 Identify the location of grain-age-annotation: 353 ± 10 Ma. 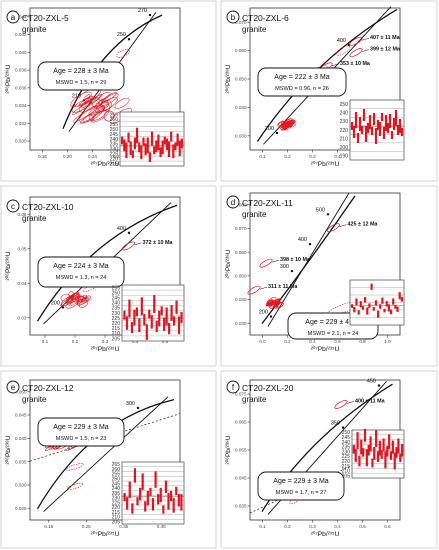
(355, 64).